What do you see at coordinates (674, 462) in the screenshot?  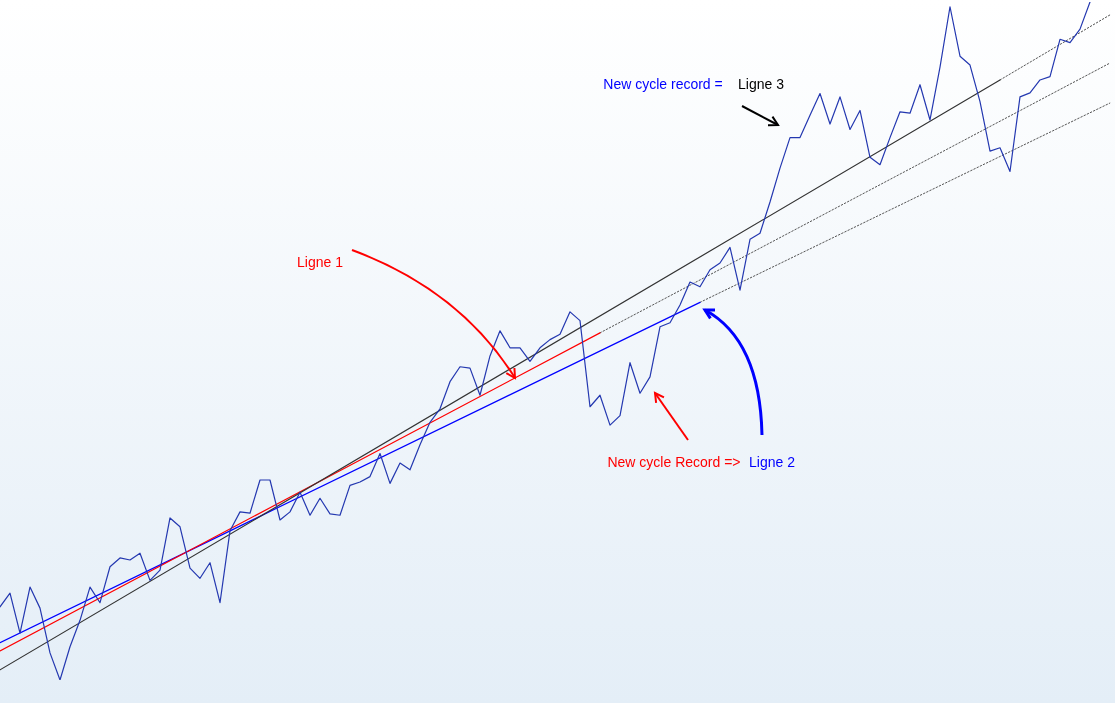 I see `annotation: New cycle Record =>` at bounding box center [674, 462].